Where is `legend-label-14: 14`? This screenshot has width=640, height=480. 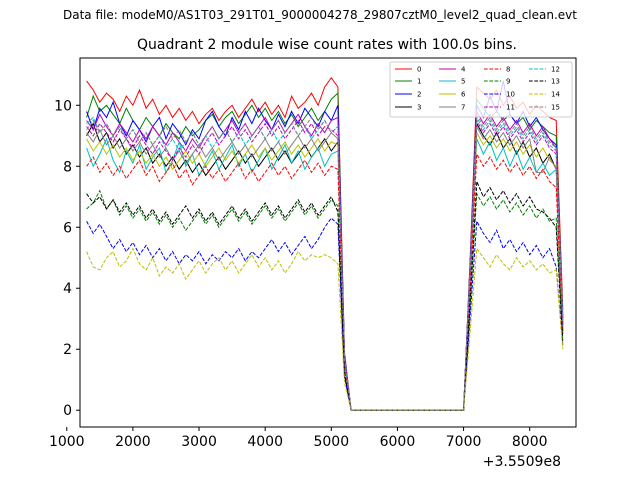
legend-label-14: 14 is located at coordinates (555, 95).